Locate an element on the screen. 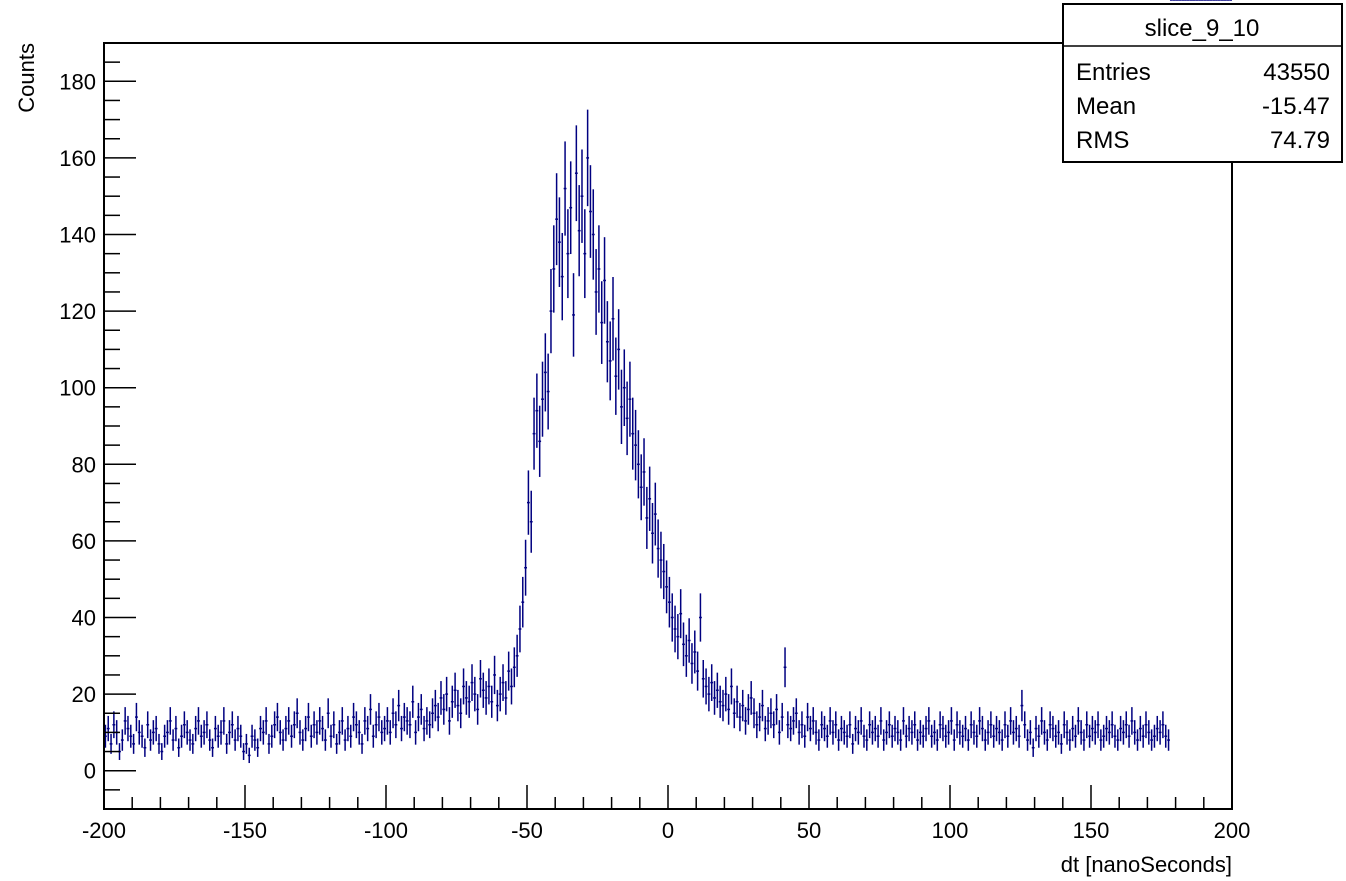 Image resolution: width=1346 pixels, height=881 pixels. y-axis-title: Counts is located at coordinates (26, 78).